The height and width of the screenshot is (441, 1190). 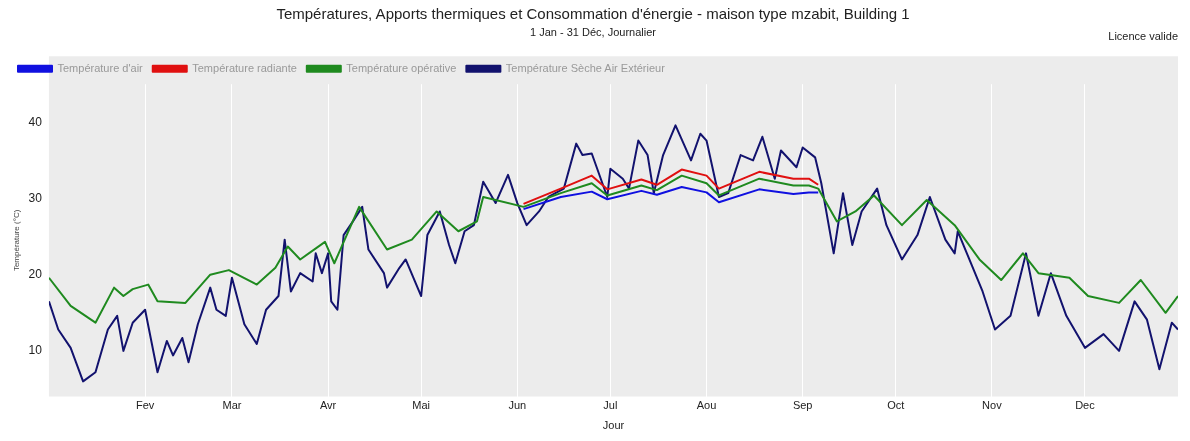 What do you see at coordinates (35, 350) in the screenshot?
I see `y-tick-label: 10` at bounding box center [35, 350].